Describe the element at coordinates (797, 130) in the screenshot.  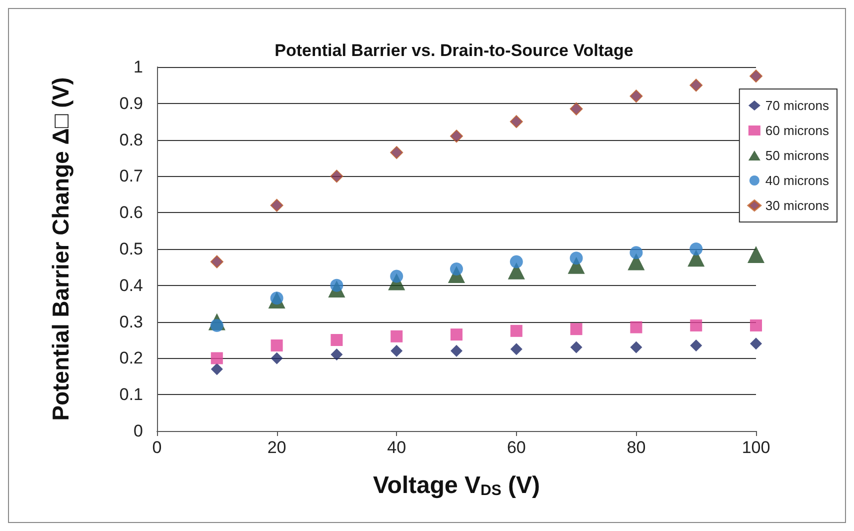
I see `legend-label: 60 microns` at that location.